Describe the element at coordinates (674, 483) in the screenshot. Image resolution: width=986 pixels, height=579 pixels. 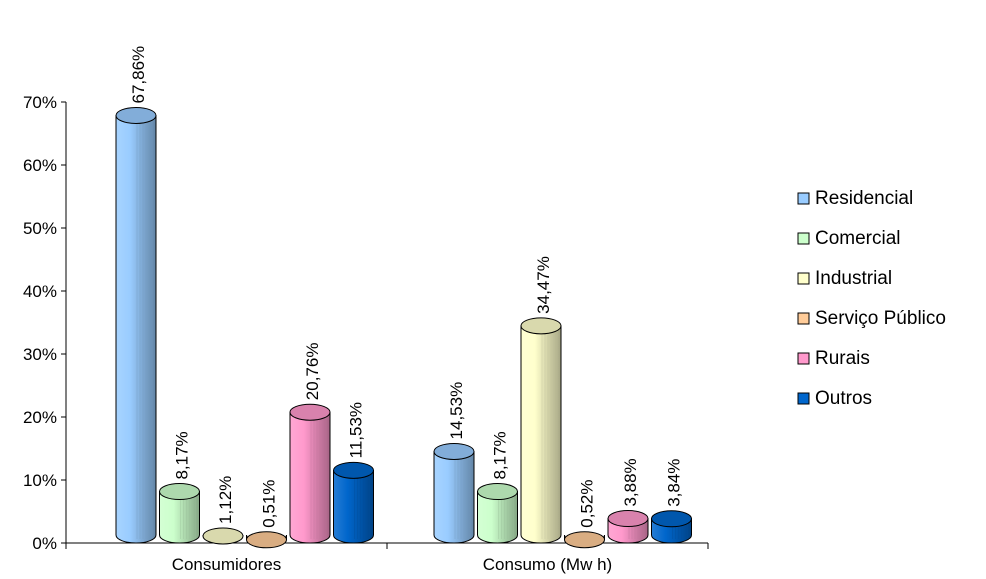
I see `data-label-outros-consumo-mw-h: 3,84%` at that location.